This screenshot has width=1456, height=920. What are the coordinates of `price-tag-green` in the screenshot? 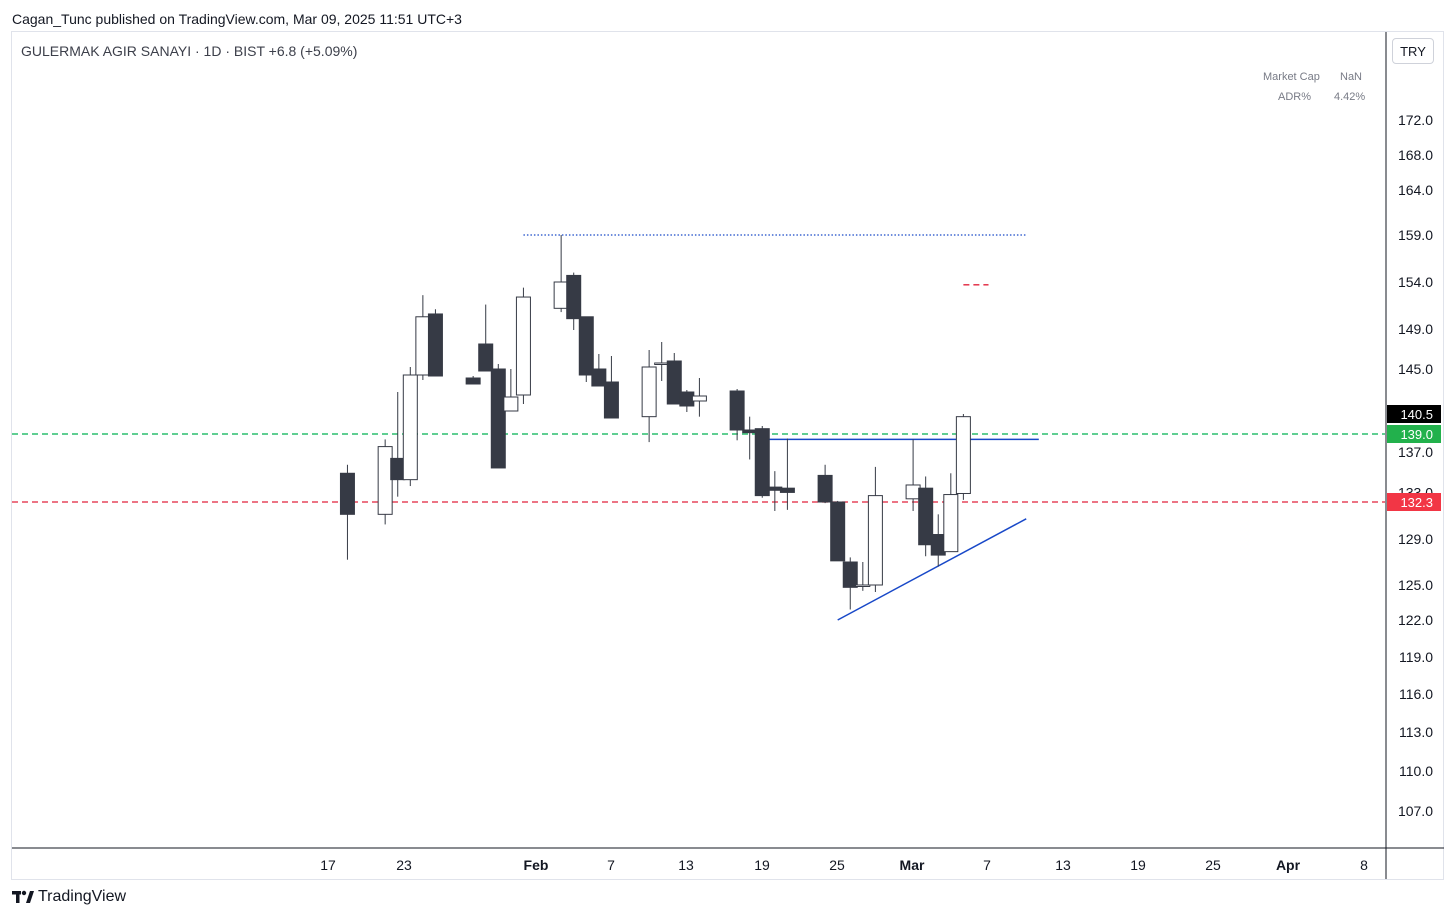 It's located at (1414, 434).